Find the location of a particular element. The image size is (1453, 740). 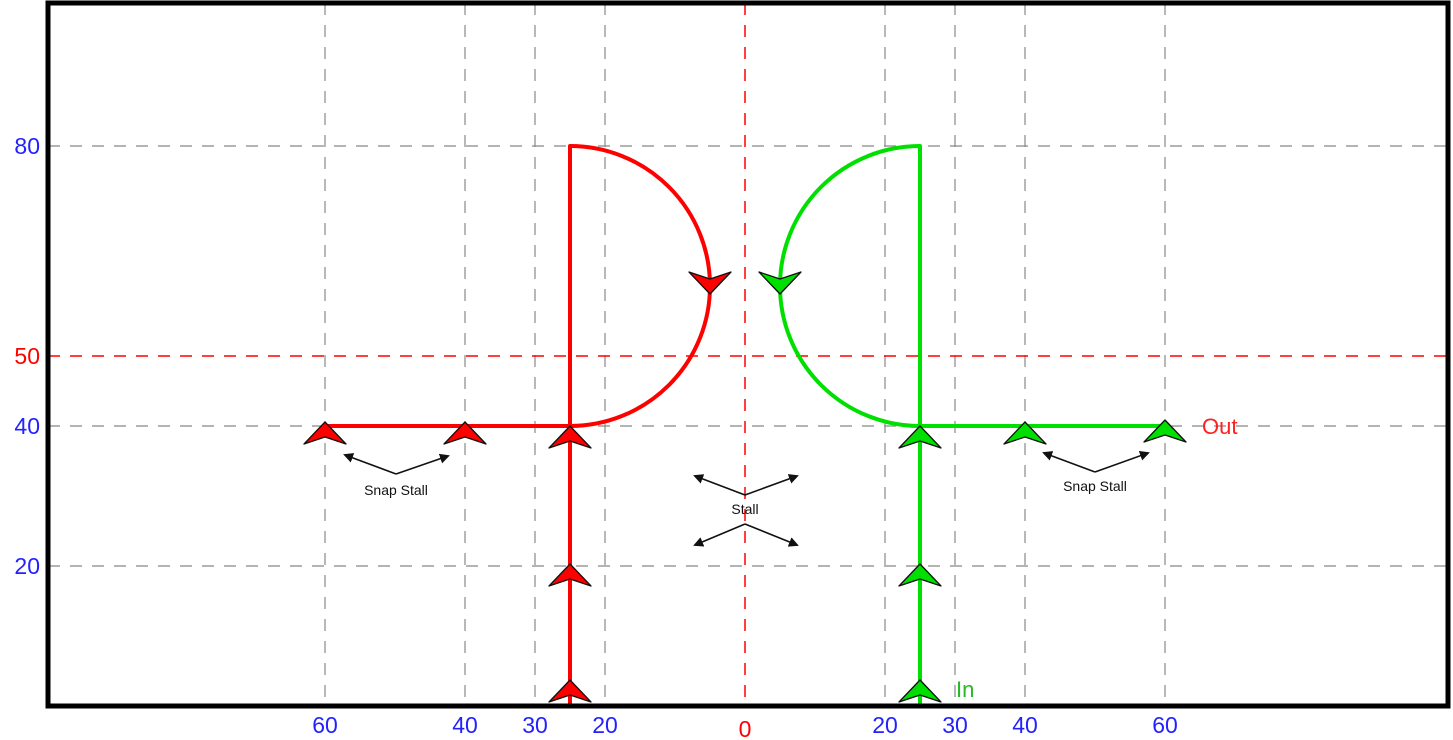

snap-stall-left-label: Snap Stall is located at coordinates (396, 490).